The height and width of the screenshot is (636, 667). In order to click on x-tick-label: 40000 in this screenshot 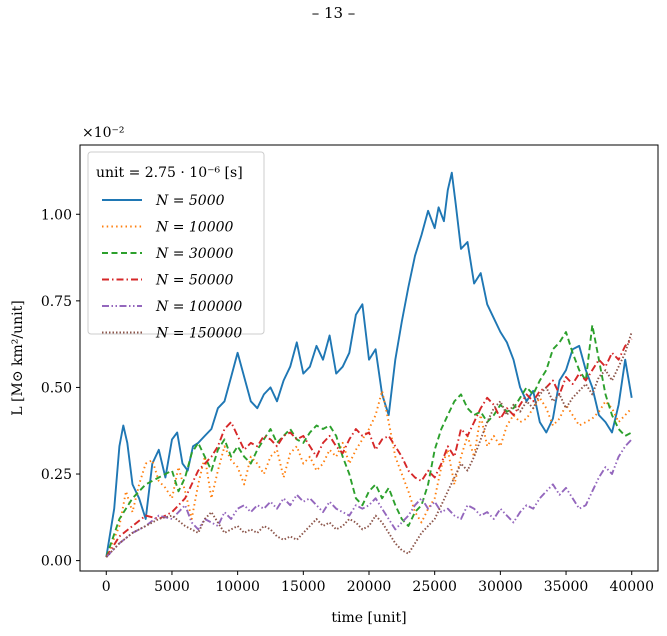, I will do `click(631, 587)`.